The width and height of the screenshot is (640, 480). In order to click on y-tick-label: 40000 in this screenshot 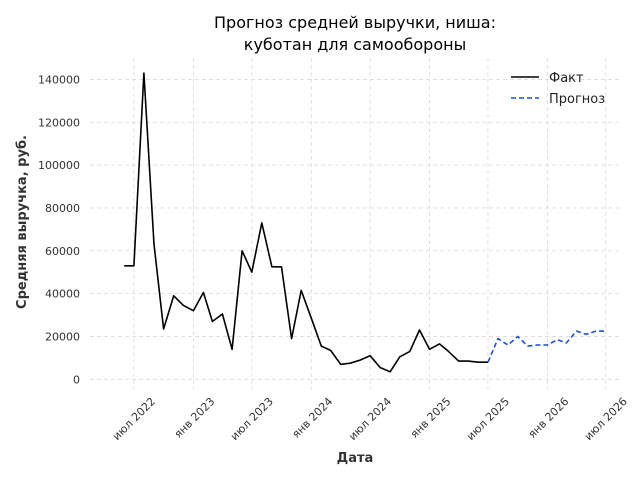, I will do `click(62, 294)`.